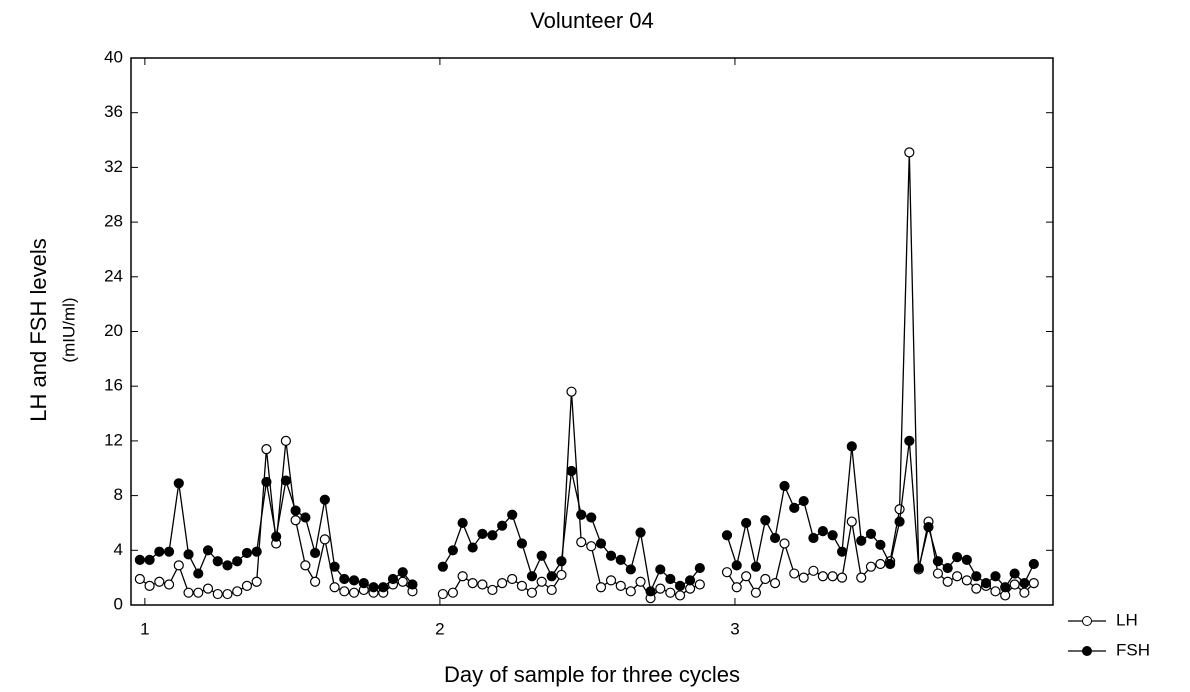  I want to click on x-tick-label: 3, so click(734, 628).